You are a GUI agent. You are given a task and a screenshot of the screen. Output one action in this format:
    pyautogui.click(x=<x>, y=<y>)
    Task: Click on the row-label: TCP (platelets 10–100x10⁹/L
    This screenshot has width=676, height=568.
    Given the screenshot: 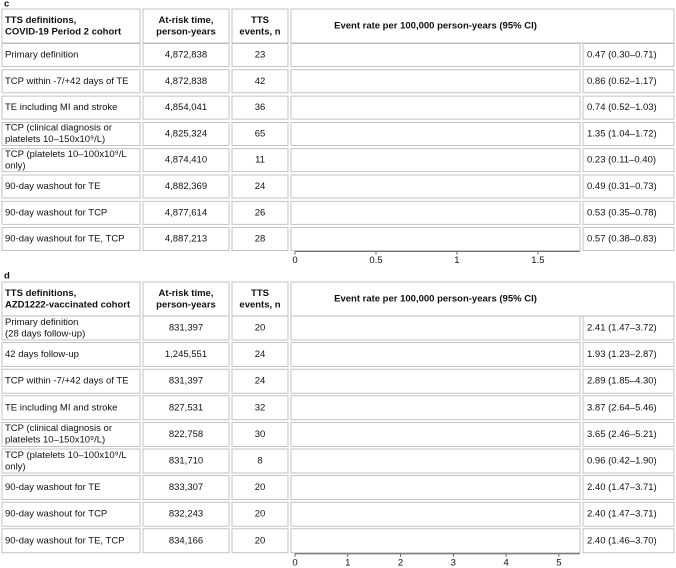 What is the action you would take?
    pyautogui.click(x=66, y=154)
    